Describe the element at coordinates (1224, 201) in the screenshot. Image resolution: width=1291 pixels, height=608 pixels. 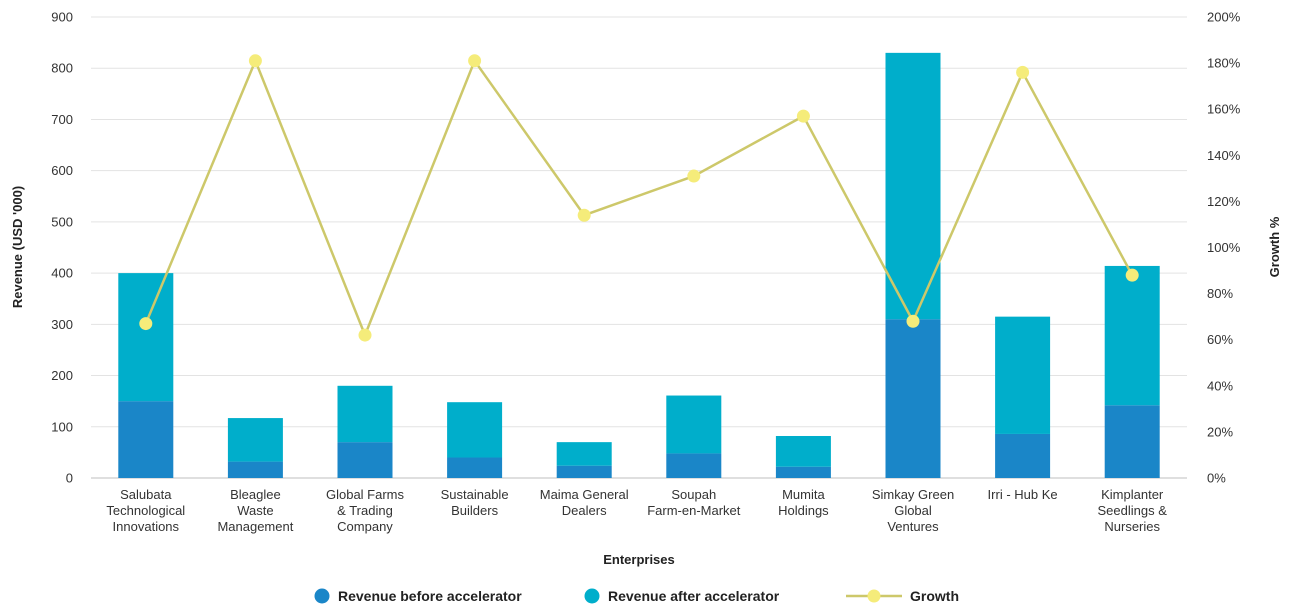
I see `y2-tick-label: 120%` at that location.